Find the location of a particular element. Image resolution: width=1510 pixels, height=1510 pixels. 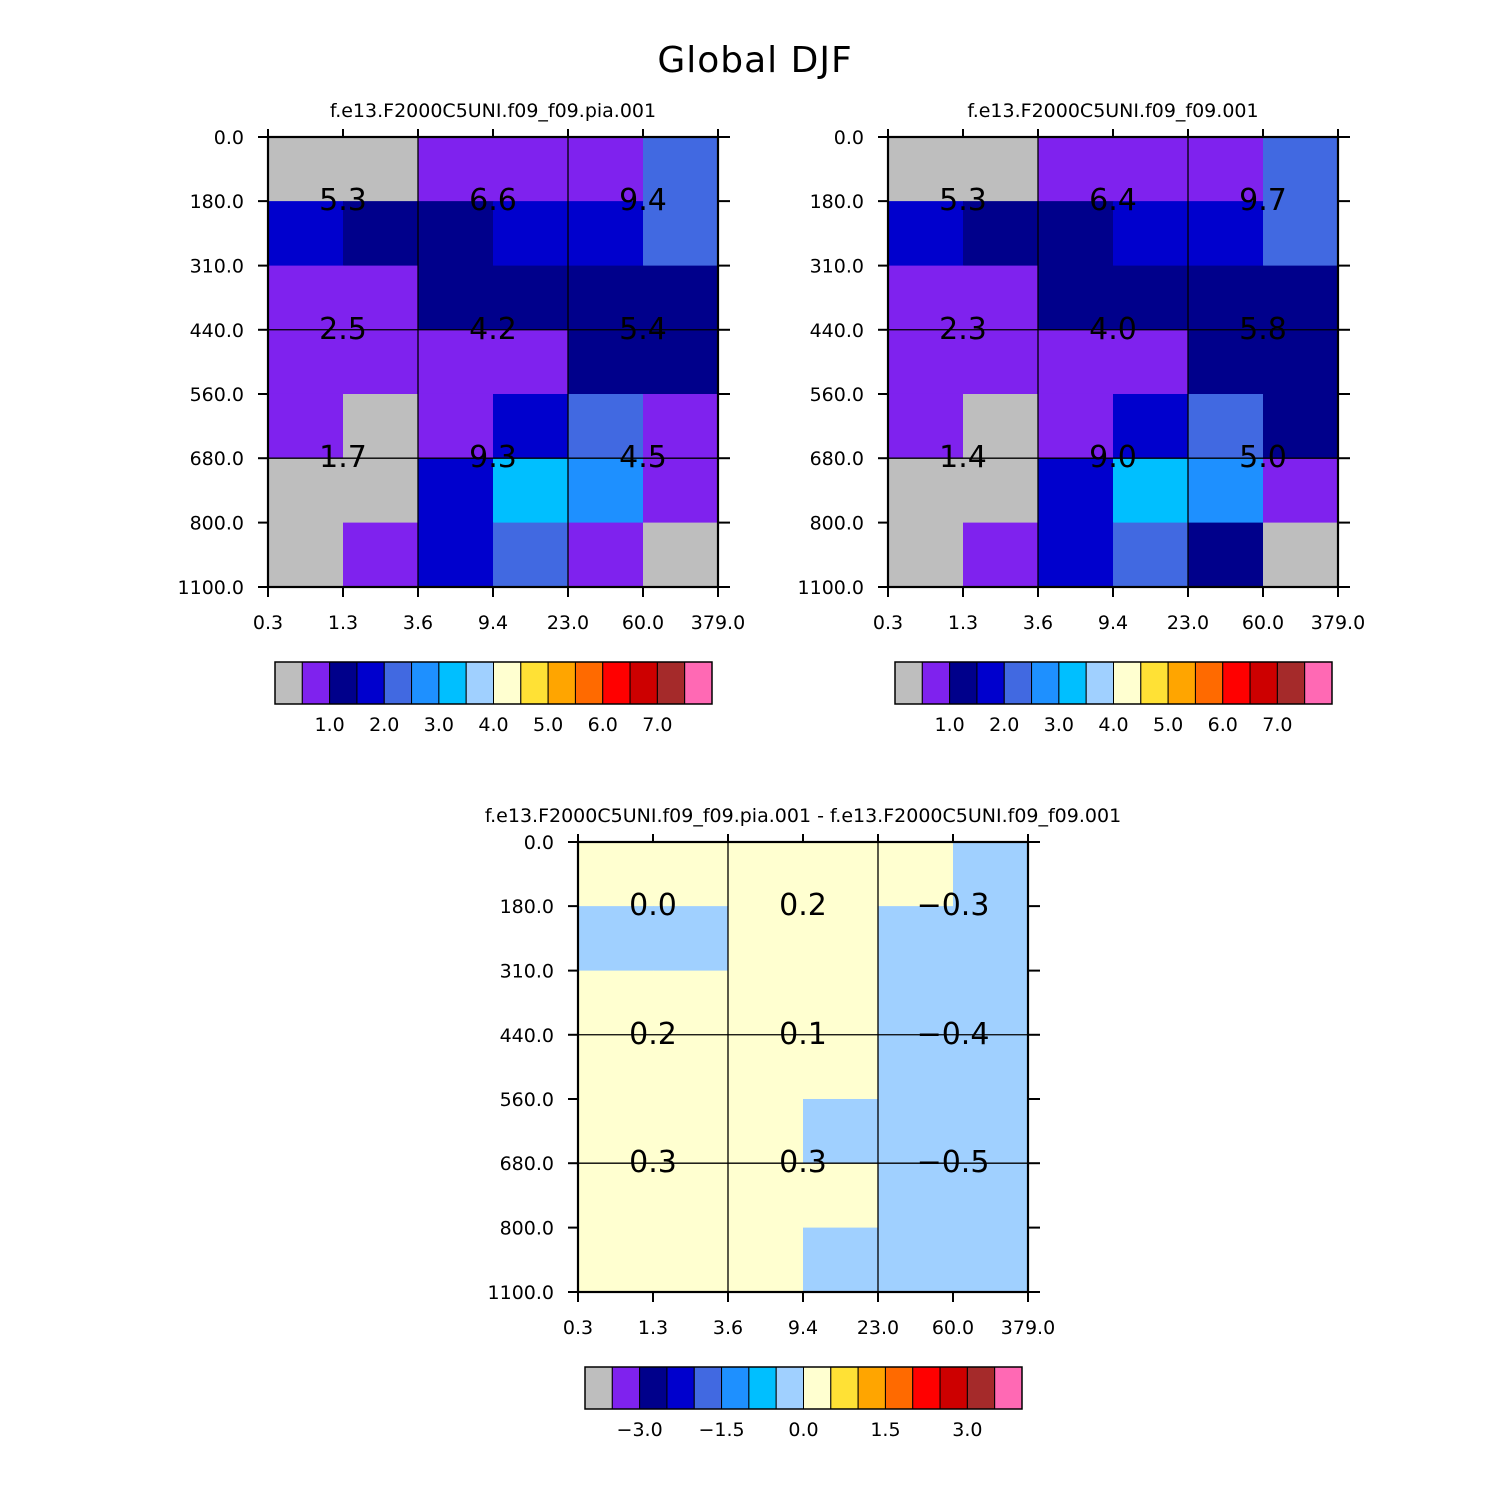

colorbar-label: 2.0 is located at coordinates (384, 725).